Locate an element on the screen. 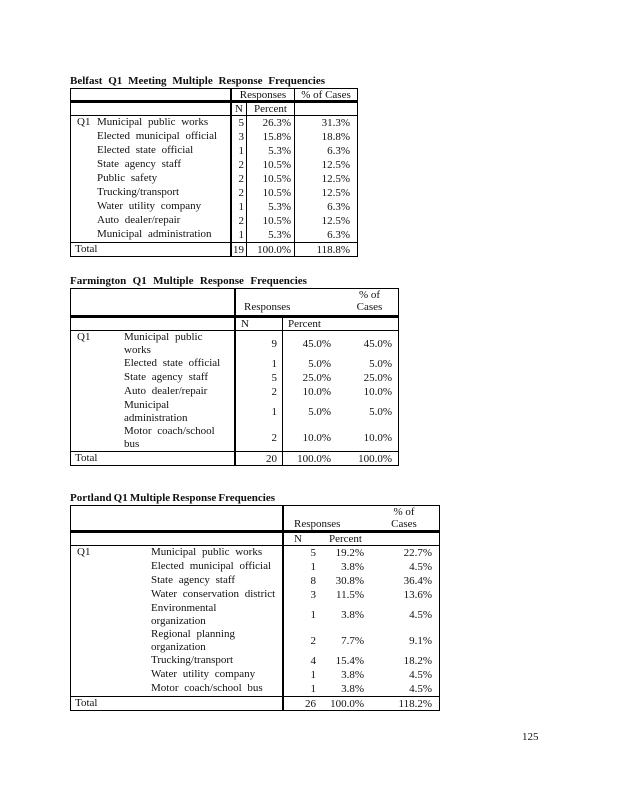 Image resolution: width=618 pixels, height=800 pixels. table-row: Q1 Municipal public works 5 26.3% 31.3% is located at coordinates (214, 123).